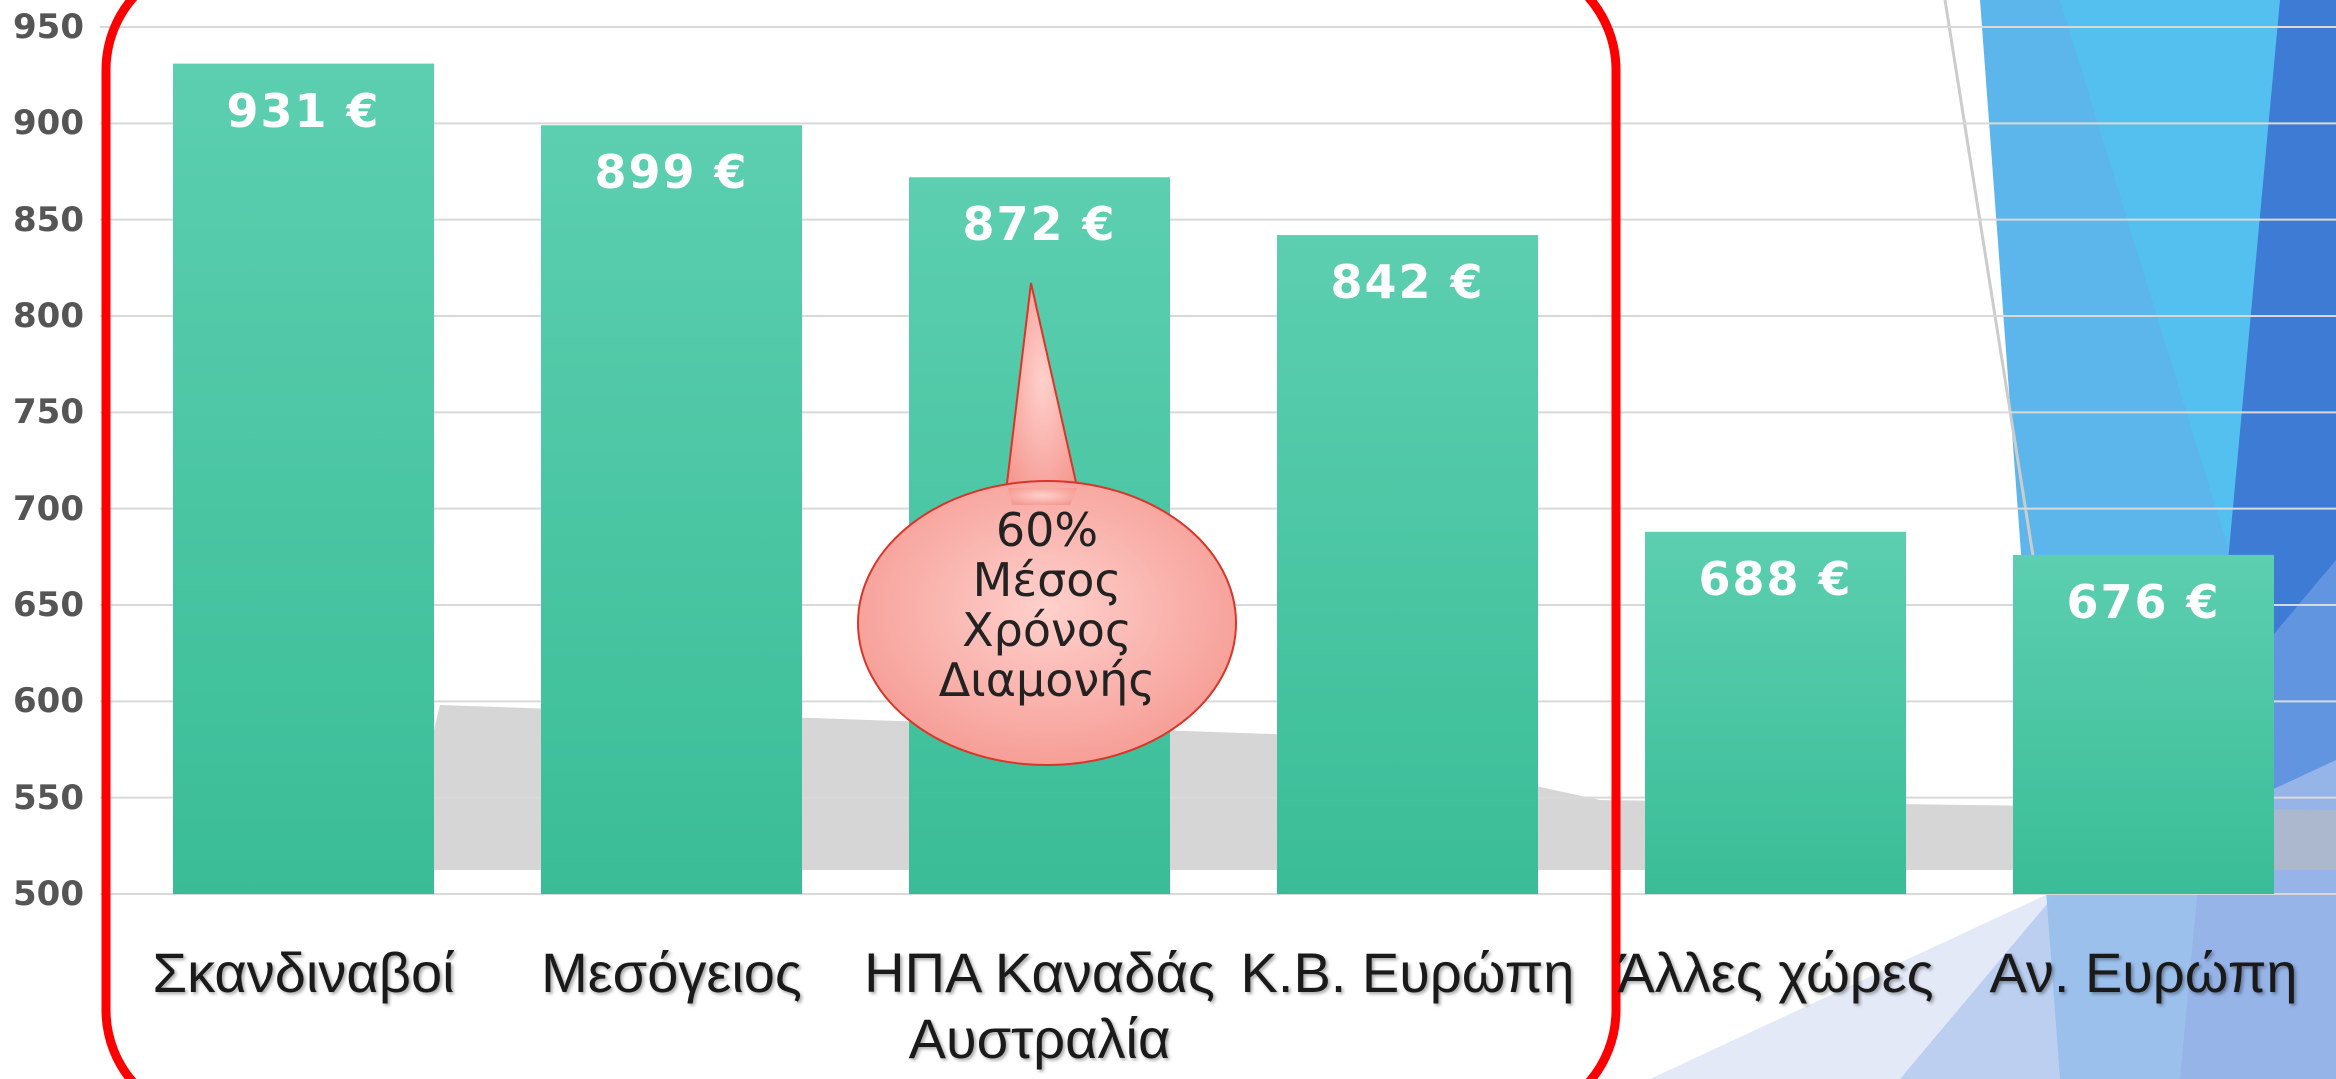 Image resolution: width=2336 pixels, height=1079 pixels. What do you see at coordinates (671, 172) in the screenshot?
I see `value-label: 899 €` at bounding box center [671, 172].